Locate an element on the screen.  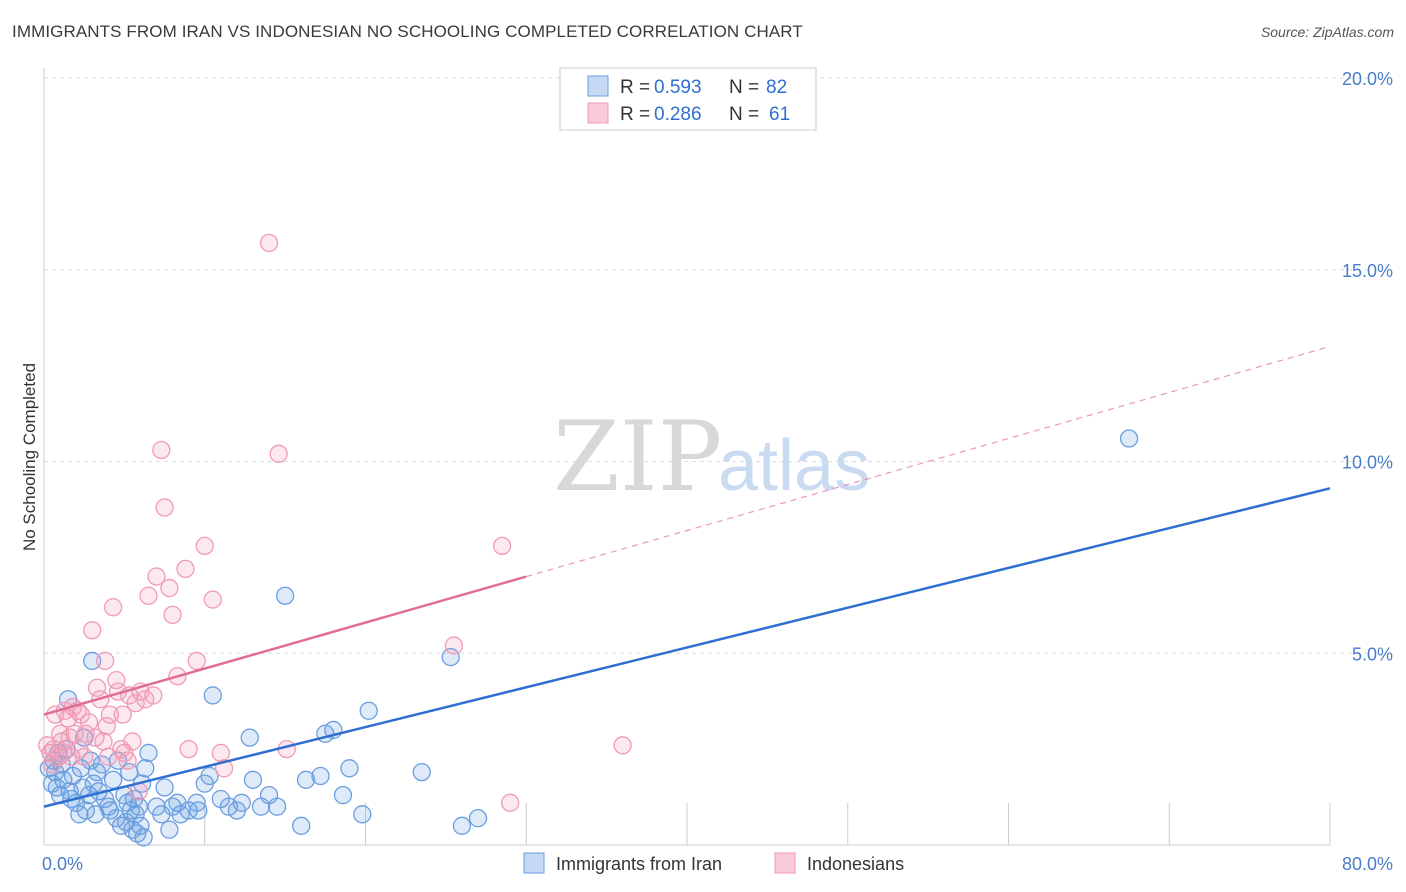
x-tick-label: 0.0% is located at coordinates (62, 864).